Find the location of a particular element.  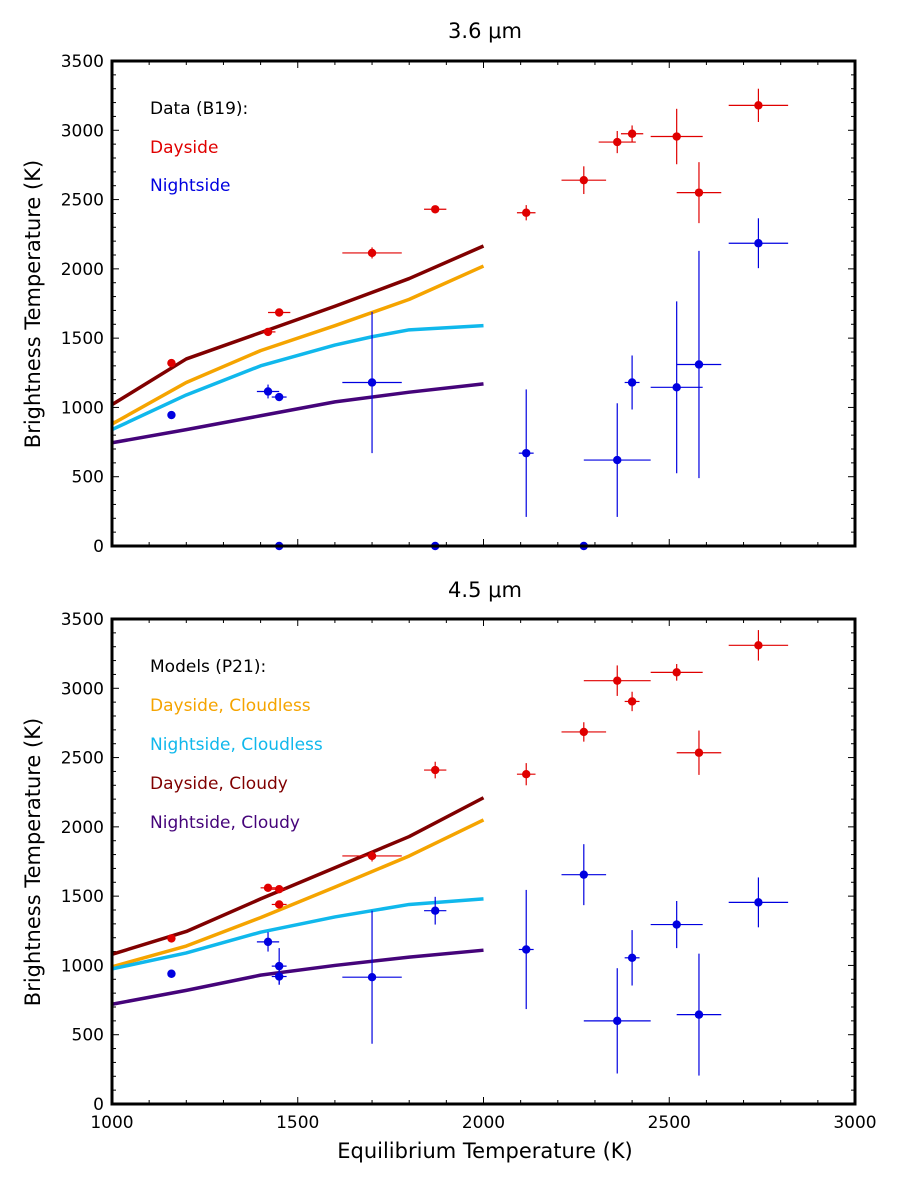

x-tick-label: 1000 is located at coordinates (111, 1123).